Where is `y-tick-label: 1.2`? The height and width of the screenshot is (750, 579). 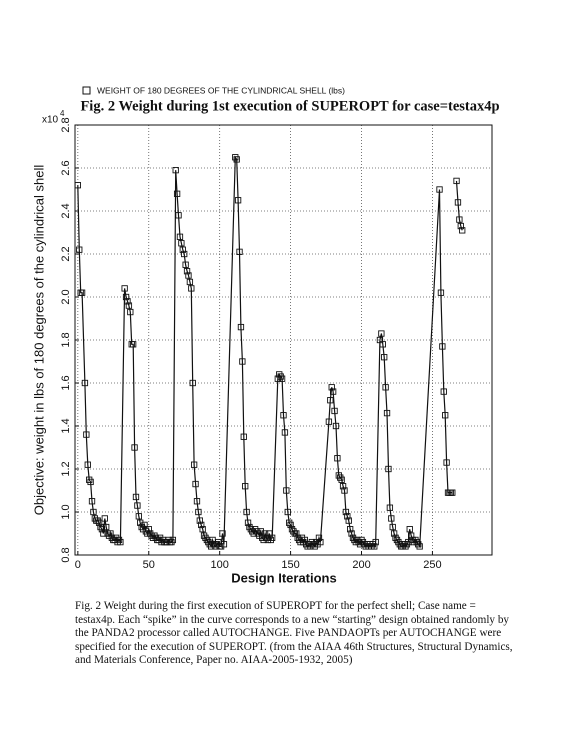
y-tick-label: 1.2 is located at coordinates (66, 468).